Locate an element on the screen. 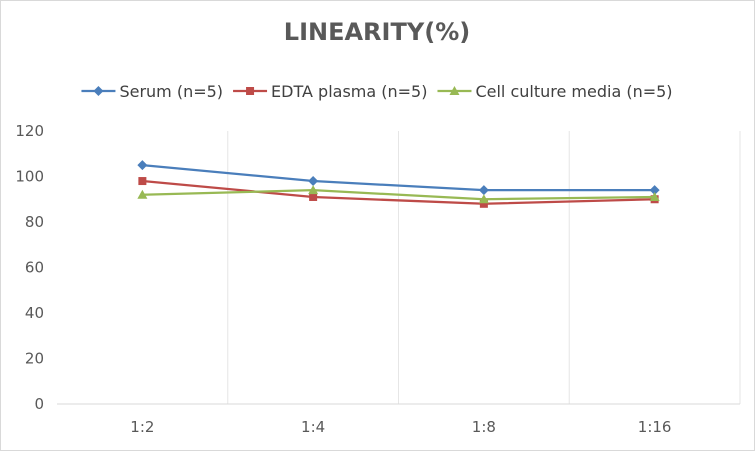 The height and width of the screenshot is (451, 755). y-tick-label: 40 is located at coordinates (34, 313).